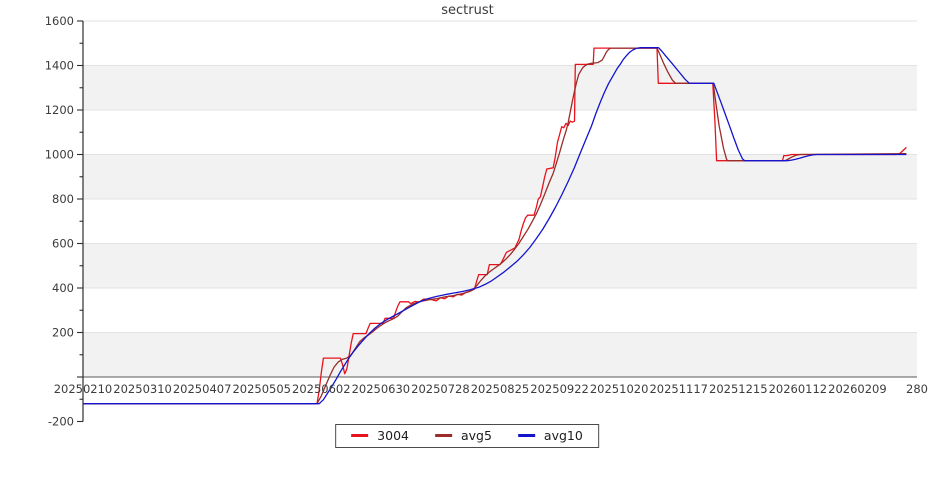  I want to click on y-tick-label: 1600, so click(59, 21).